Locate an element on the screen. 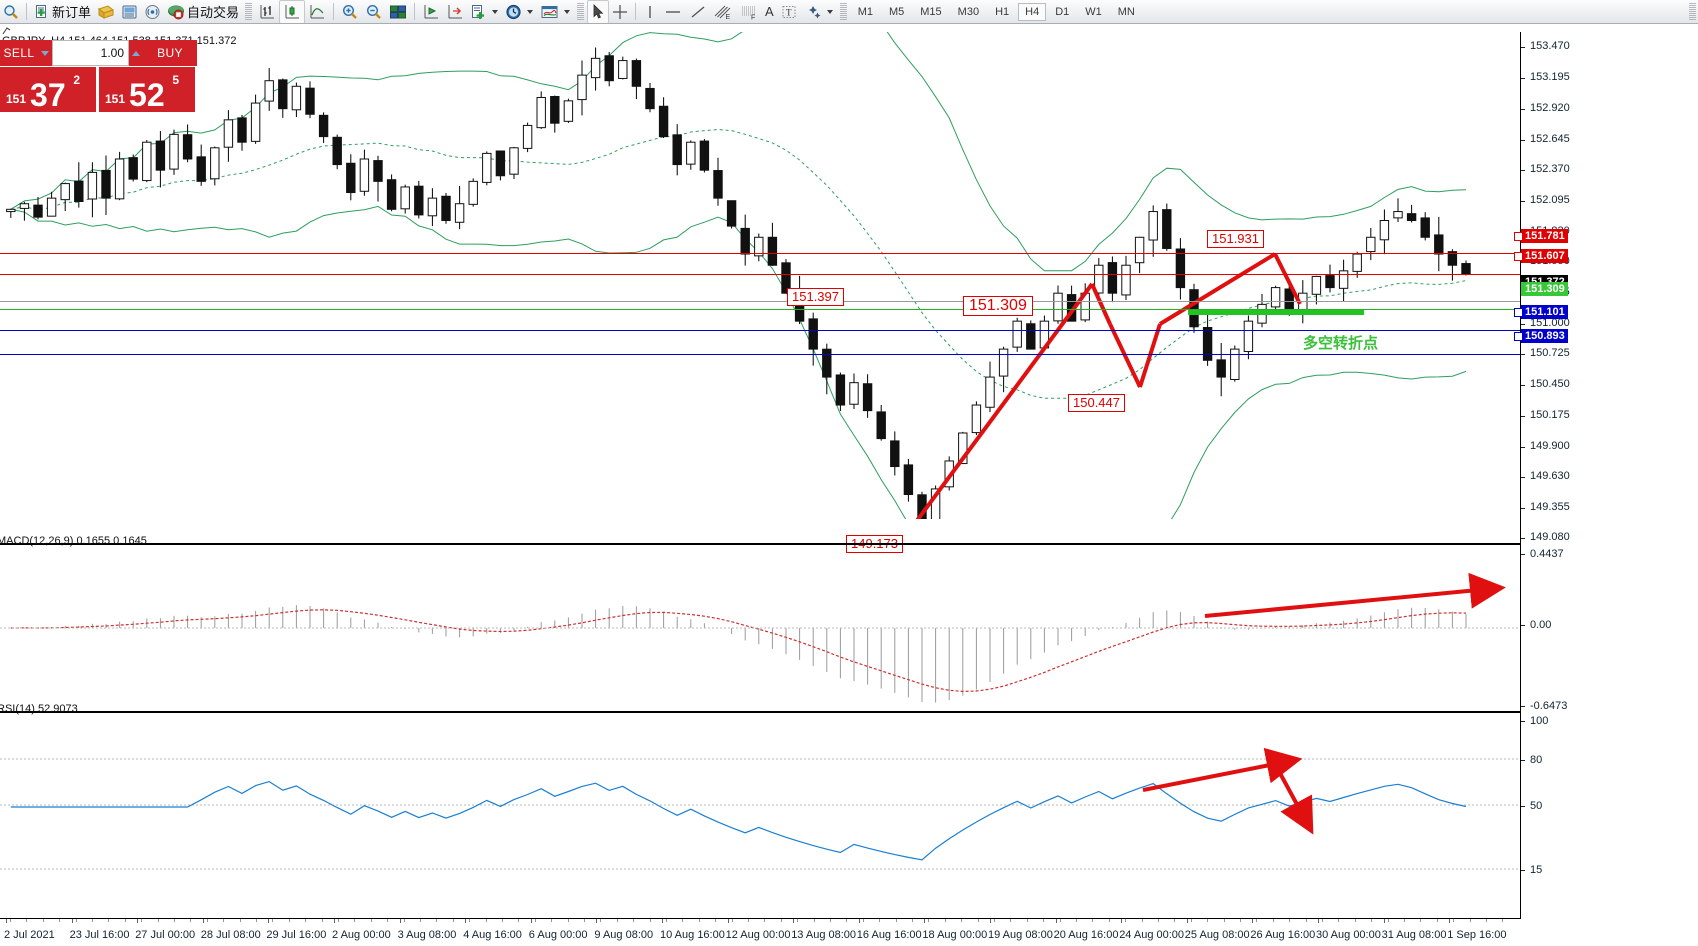 The width and height of the screenshot is (1698, 946). timeframe-w1: W1 is located at coordinates (1093, 11).